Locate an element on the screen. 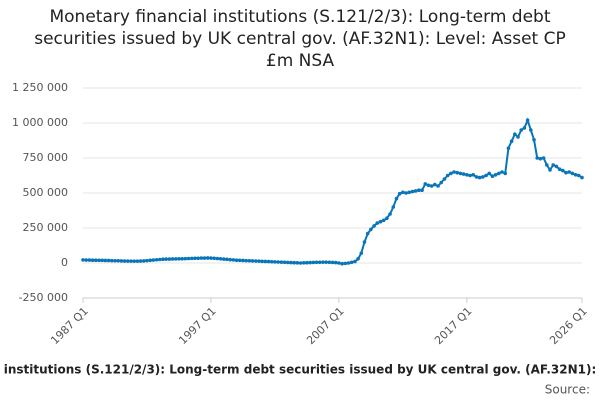  y-tick-label: 250 000 is located at coordinates (46, 227).